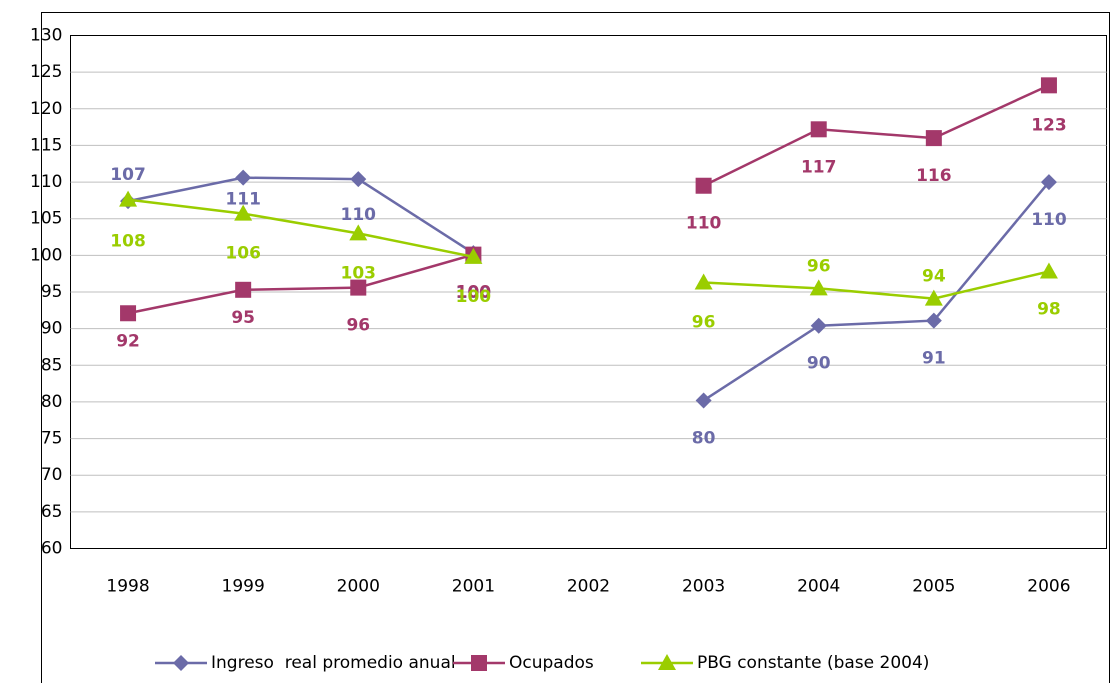  I want to click on y-tick-label: 75, so click(52, 439).